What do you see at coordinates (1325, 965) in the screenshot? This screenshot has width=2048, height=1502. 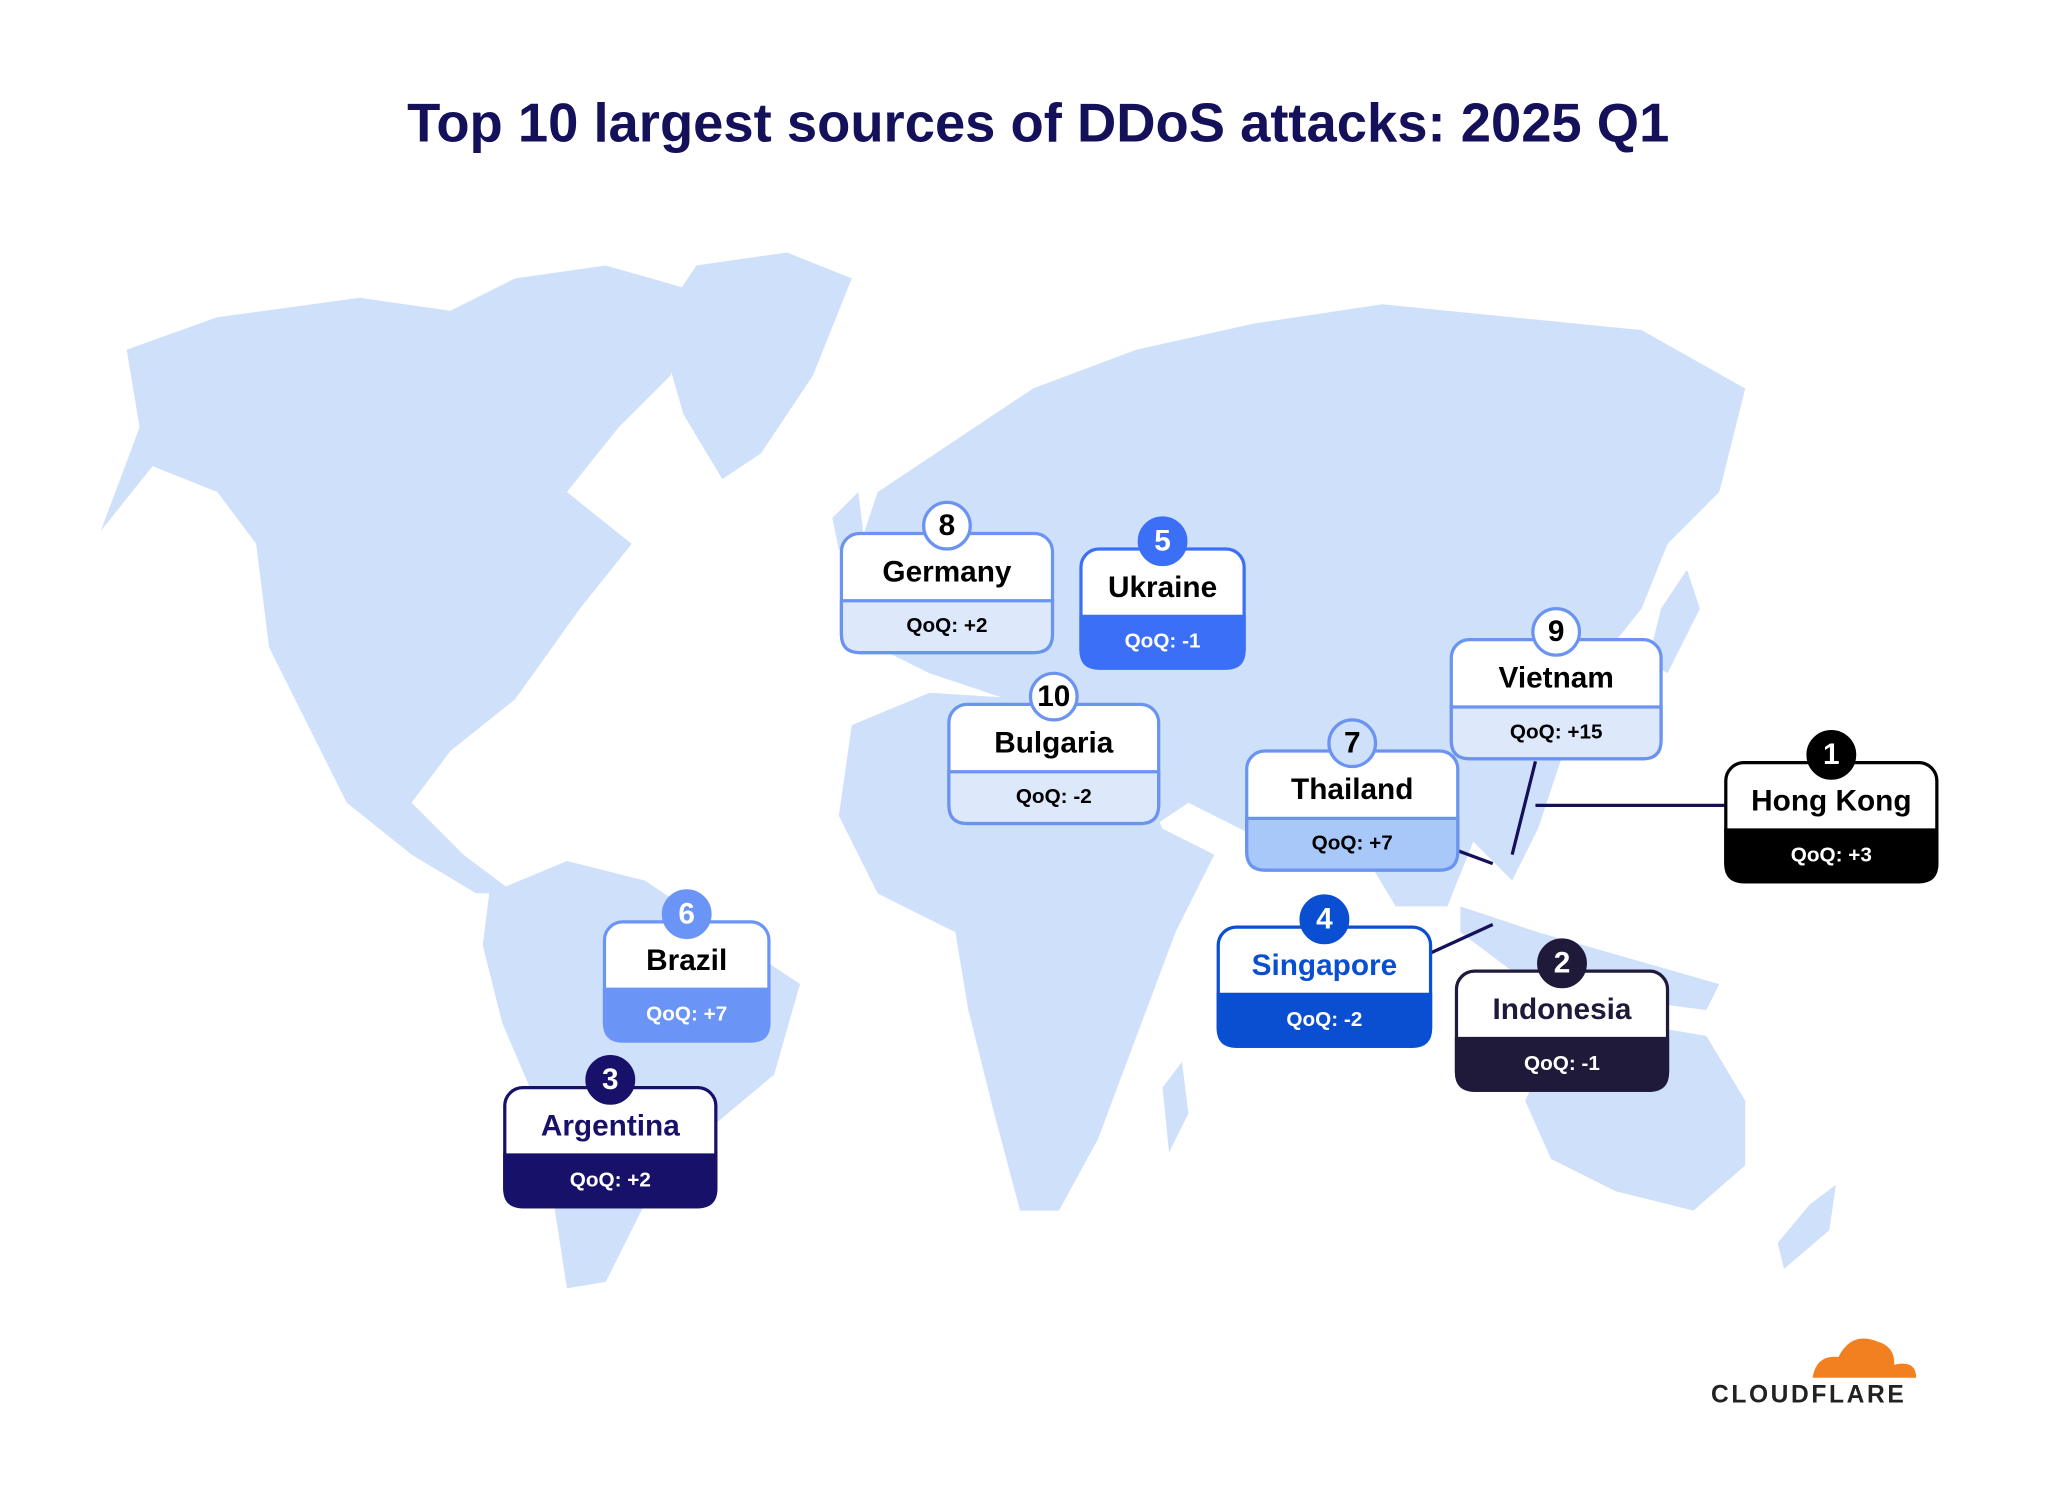 I see `country-name: Singapore` at bounding box center [1325, 965].